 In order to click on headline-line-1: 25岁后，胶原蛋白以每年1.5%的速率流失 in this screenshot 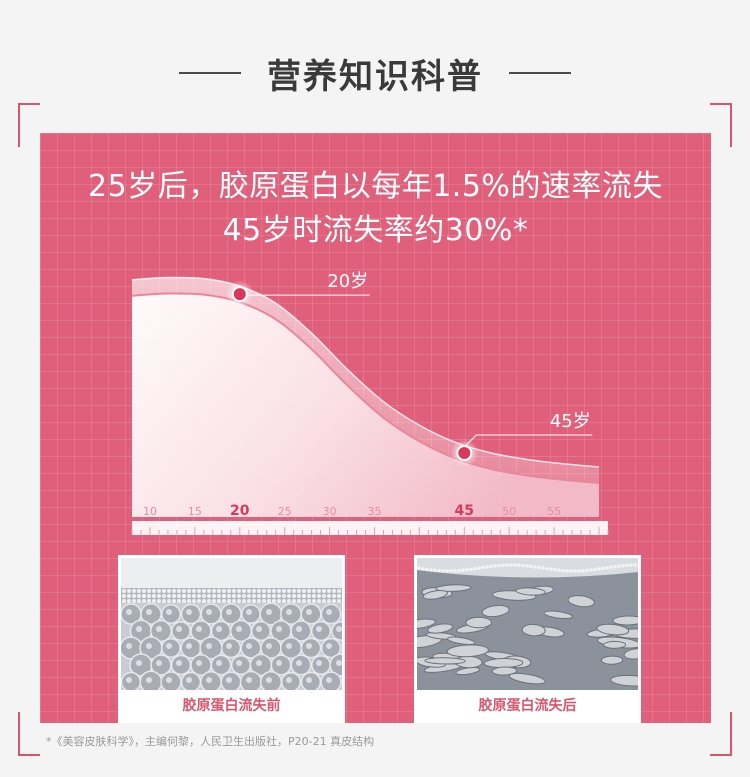, I will do `click(375, 186)`.